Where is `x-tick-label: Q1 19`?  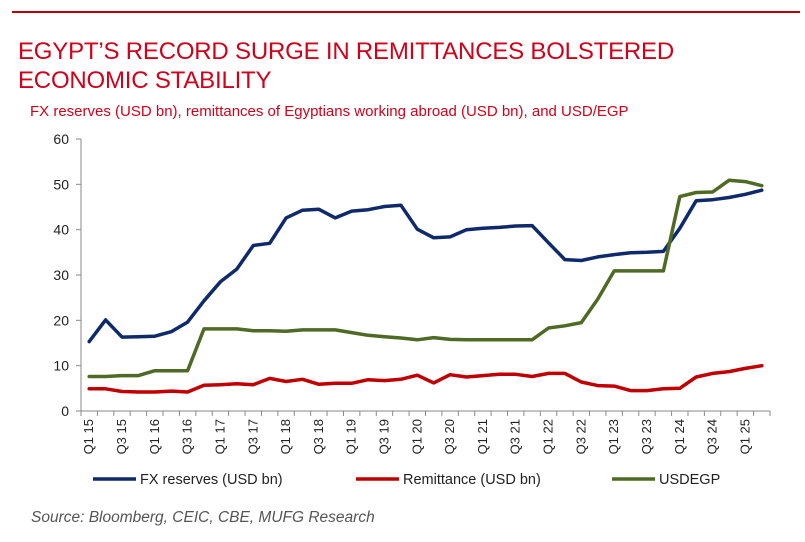 x-tick-label: Q1 19 is located at coordinates (351, 436).